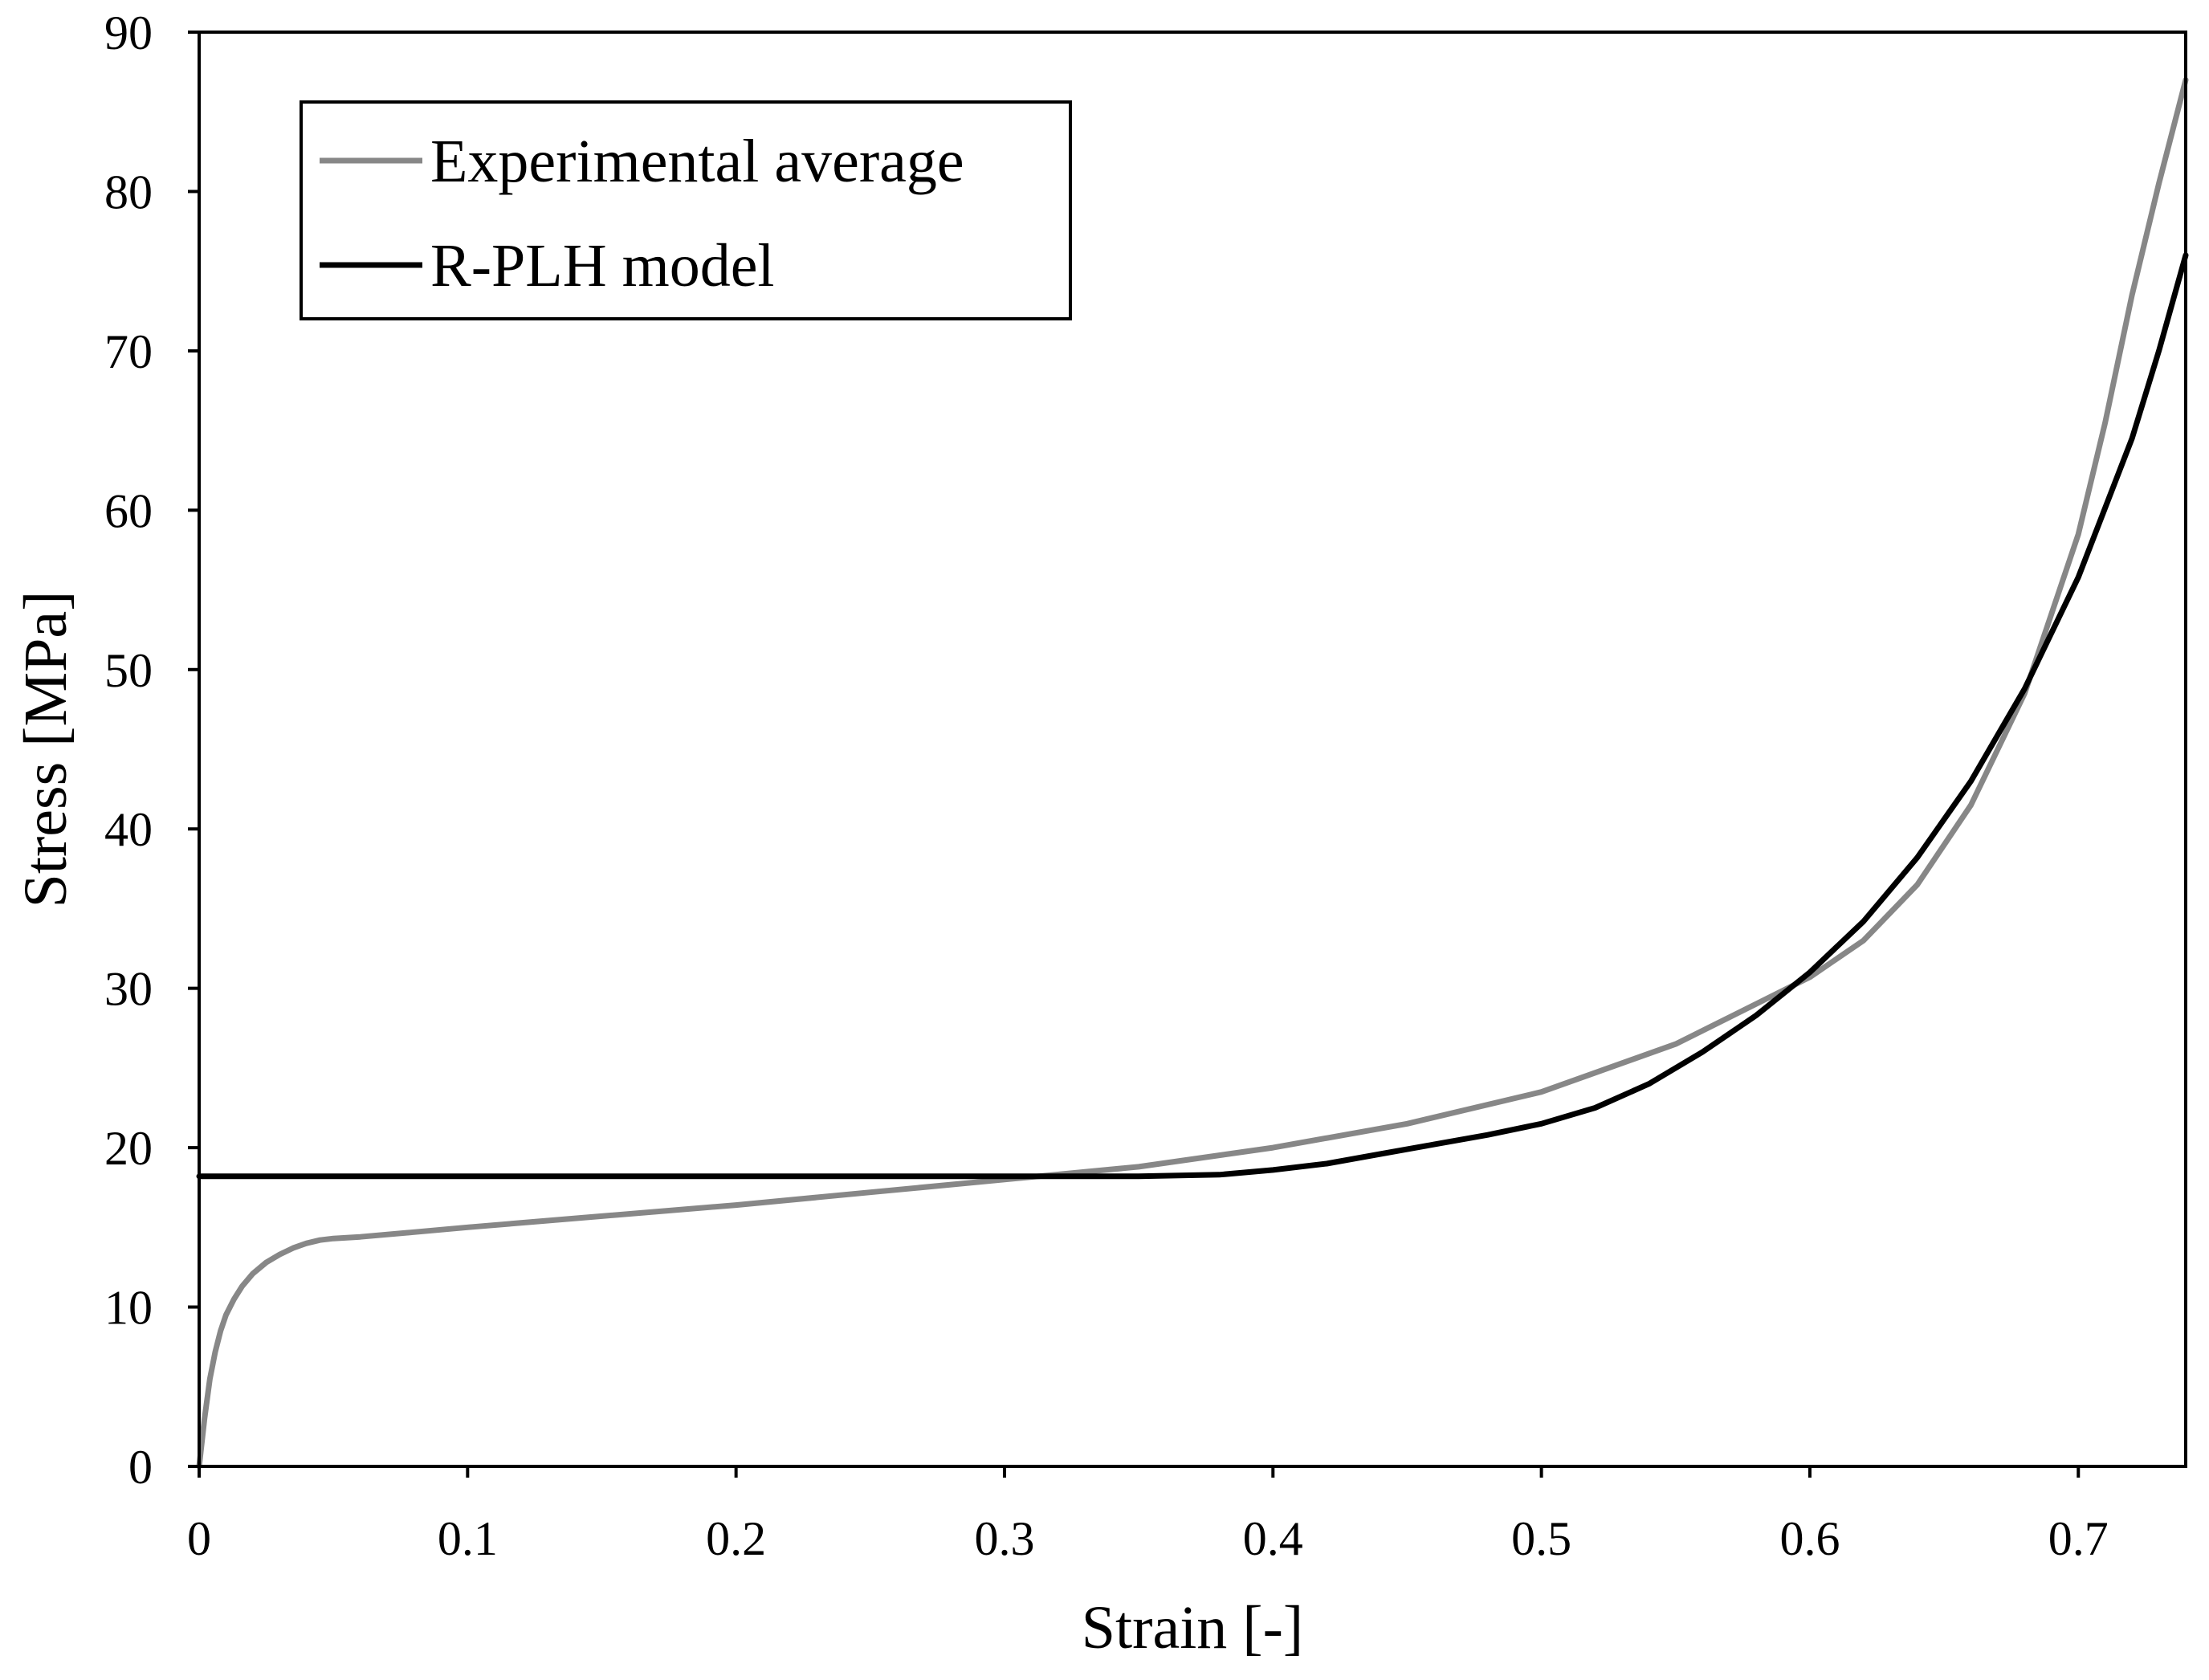  I want to click on y-tick-label: 90, so click(128, 32).